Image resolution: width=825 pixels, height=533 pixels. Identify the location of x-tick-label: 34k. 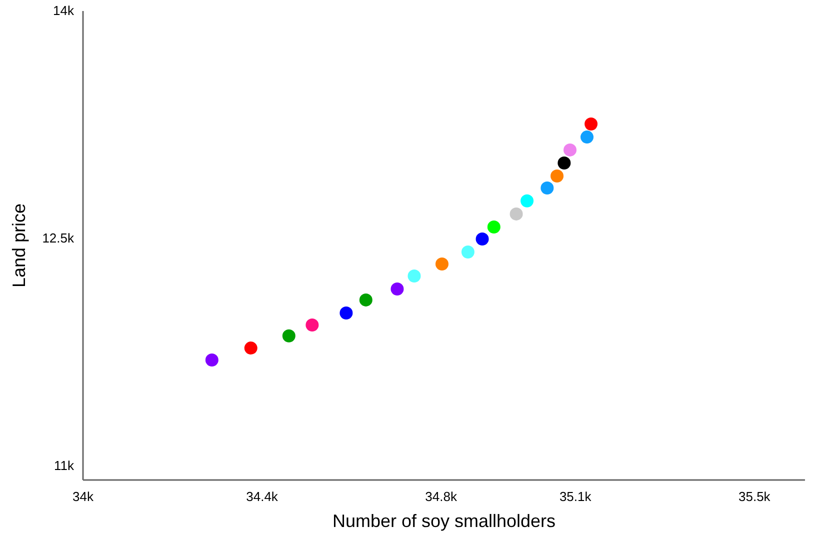
(83, 496).